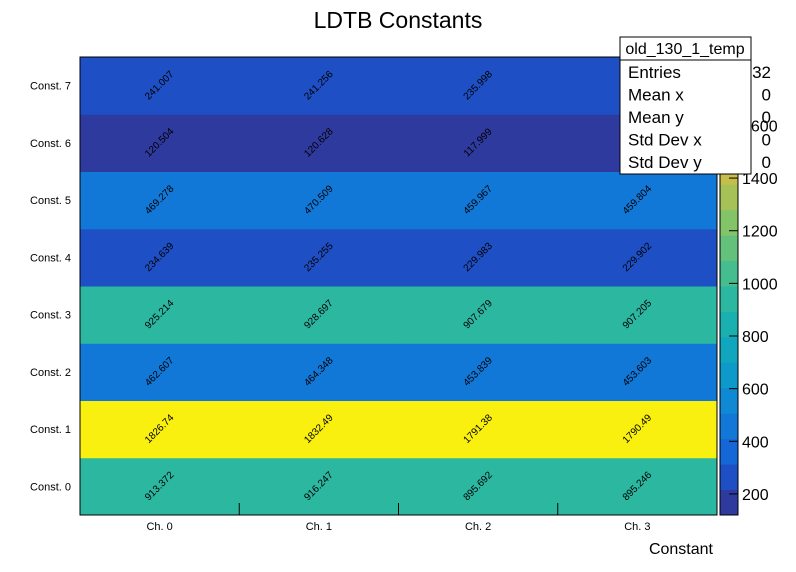  Describe the element at coordinates (755, 337) in the screenshot. I see `color-scale-label: 800` at that location.